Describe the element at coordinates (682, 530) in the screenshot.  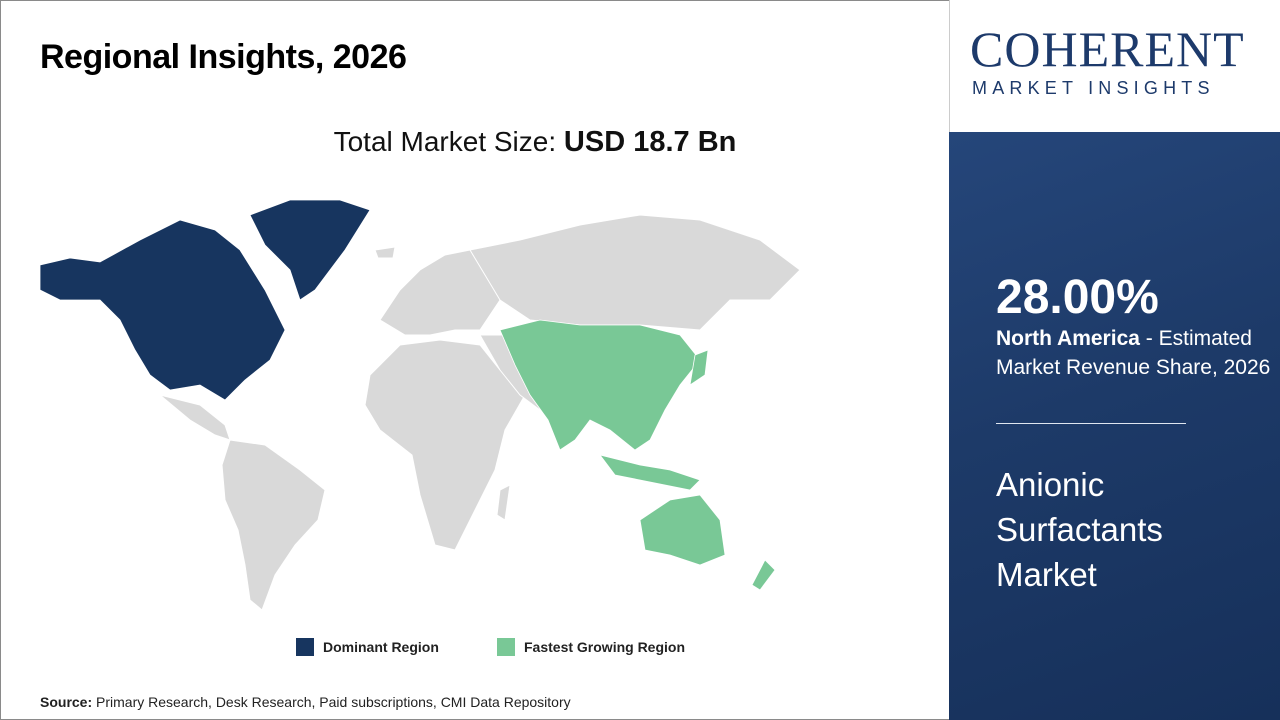
I see `map-australia` at that location.